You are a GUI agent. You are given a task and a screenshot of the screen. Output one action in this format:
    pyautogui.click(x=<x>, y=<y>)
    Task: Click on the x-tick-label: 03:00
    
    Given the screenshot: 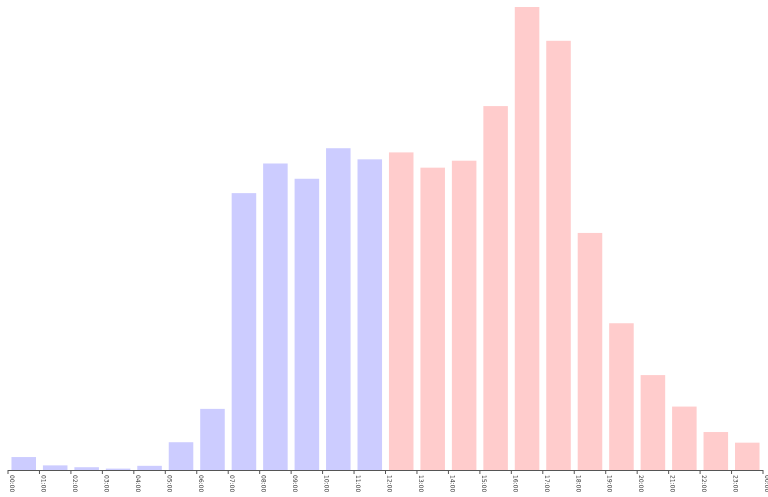 What is the action you would take?
    pyautogui.click(x=105, y=483)
    